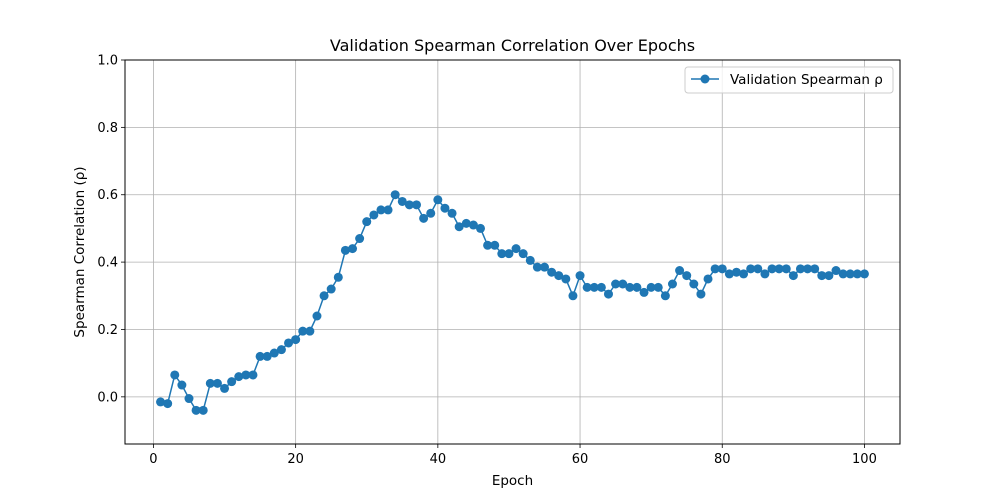 The image size is (1000, 500). Describe the element at coordinates (705, 79) in the screenshot. I see `legend-marker-swatch` at that location.